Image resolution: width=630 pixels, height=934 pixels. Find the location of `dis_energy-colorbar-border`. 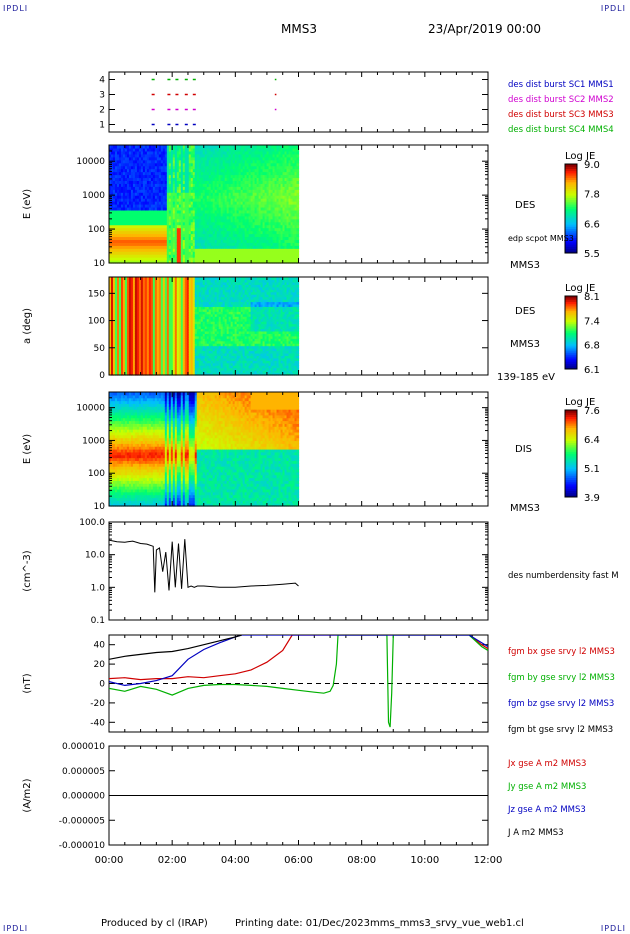

dis_energy-colorbar-border is located at coordinates (571, 453).